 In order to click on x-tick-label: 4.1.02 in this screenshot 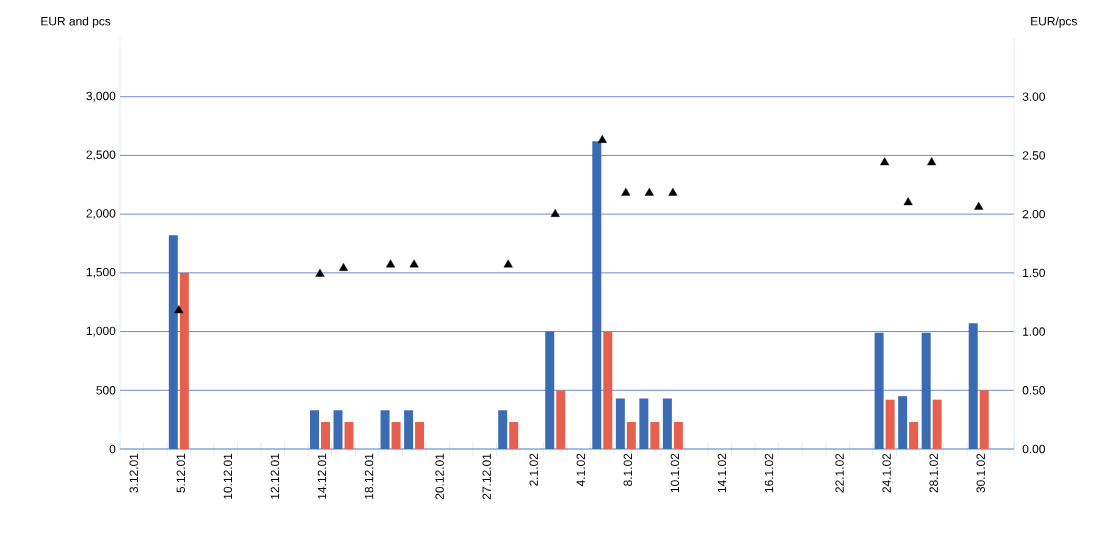, I will do `click(580, 470)`.